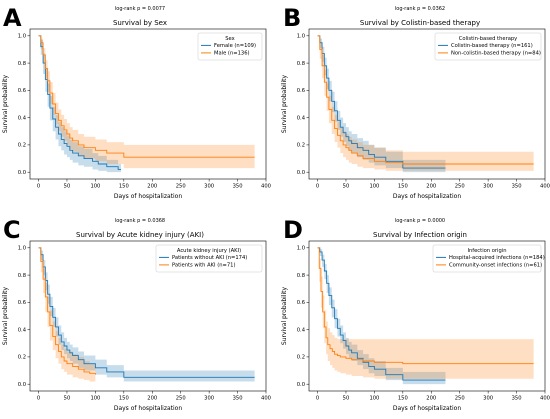  Describe the element at coordinates (148, 196) in the screenshot. I see `panel-a-xlabel: Days of hospitalization` at that location.